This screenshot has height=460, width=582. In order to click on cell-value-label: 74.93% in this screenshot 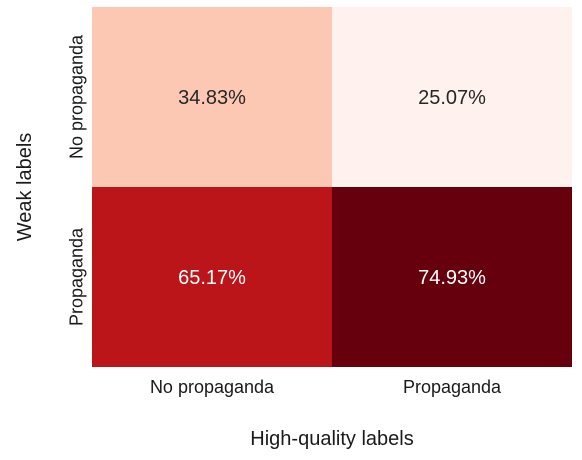, I will do `click(452, 278)`.